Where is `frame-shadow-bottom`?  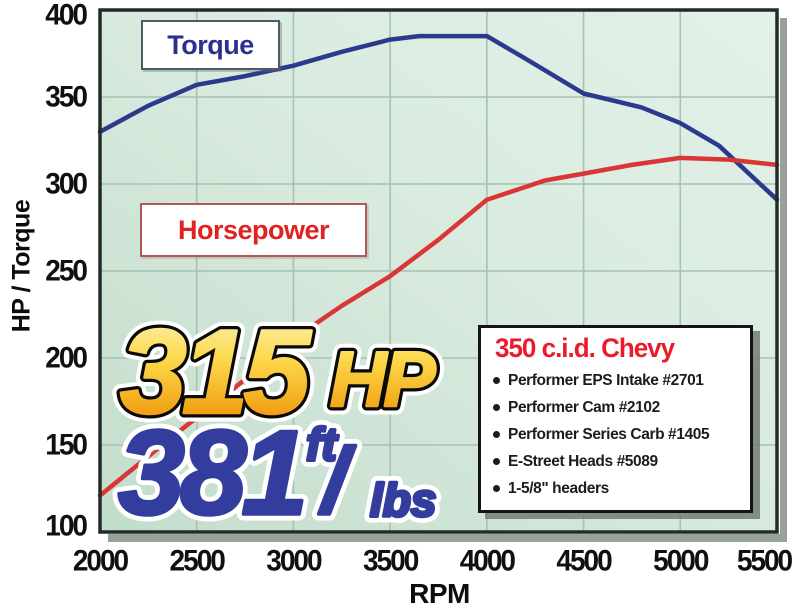 frame-shadow-bottom is located at coordinates (447, 538).